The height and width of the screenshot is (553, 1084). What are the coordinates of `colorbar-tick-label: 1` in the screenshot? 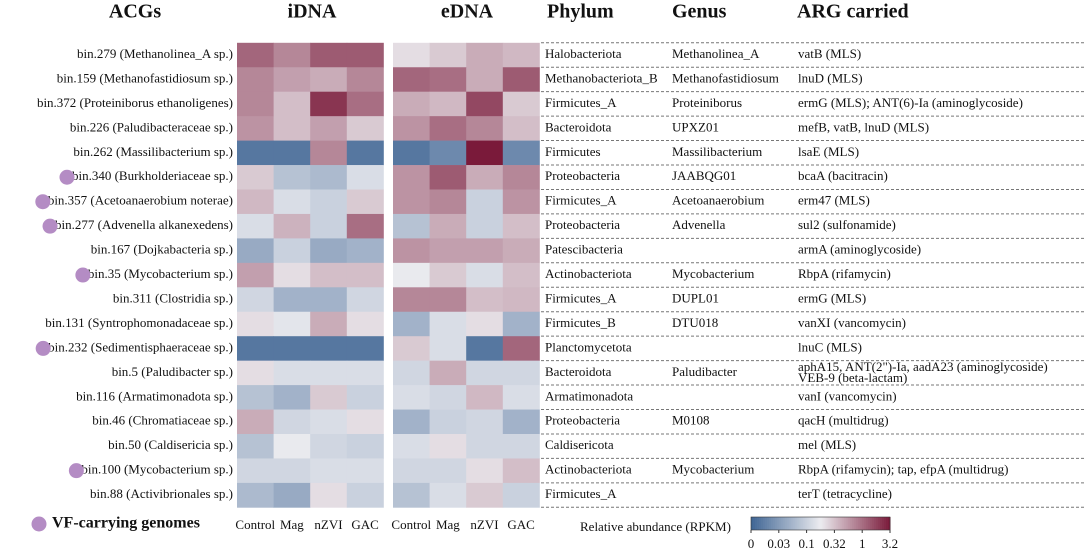 It's located at (862, 543).